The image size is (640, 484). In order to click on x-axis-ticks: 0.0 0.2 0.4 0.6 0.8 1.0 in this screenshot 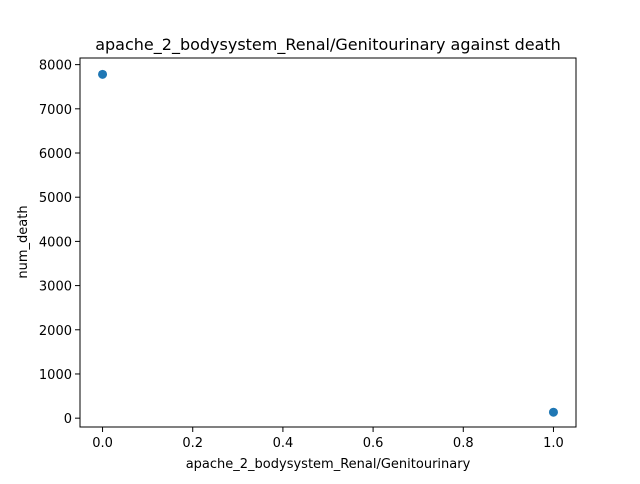, I will do `click(328, 439)`.